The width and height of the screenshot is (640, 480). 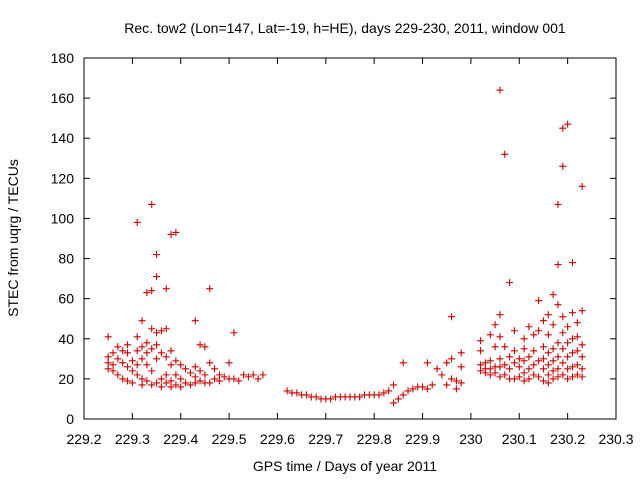 I want to click on y-tick-label: 100, so click(x=63, y=218).